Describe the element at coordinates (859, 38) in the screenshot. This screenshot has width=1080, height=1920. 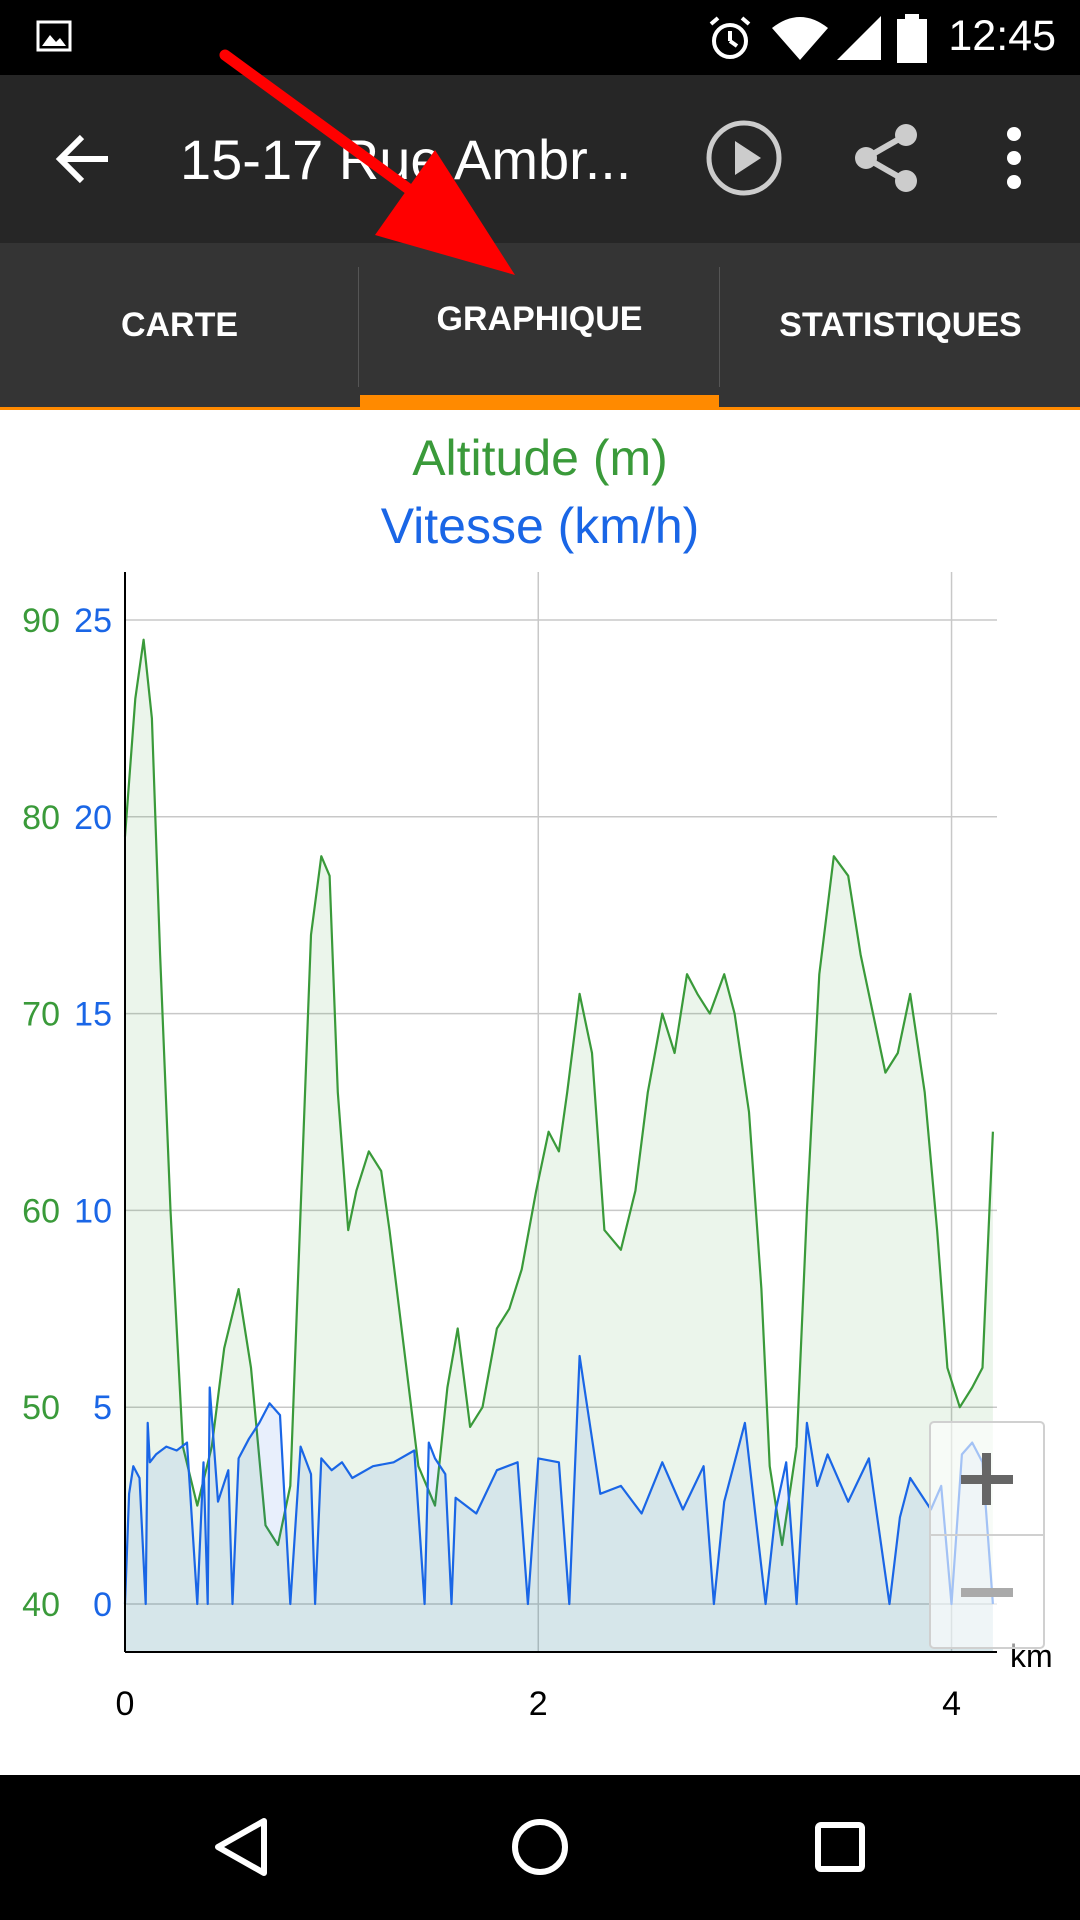
I see `signal-icon` at that location.